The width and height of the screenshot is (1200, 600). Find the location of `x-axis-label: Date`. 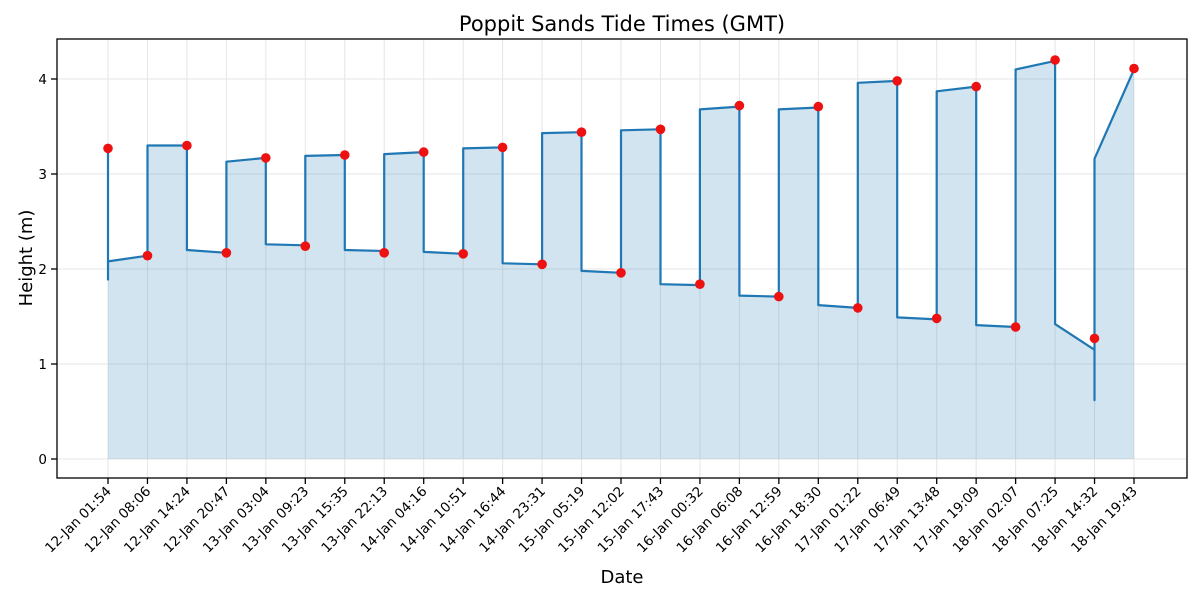

x-axis-label: Date is located at coordinates (621, 577).